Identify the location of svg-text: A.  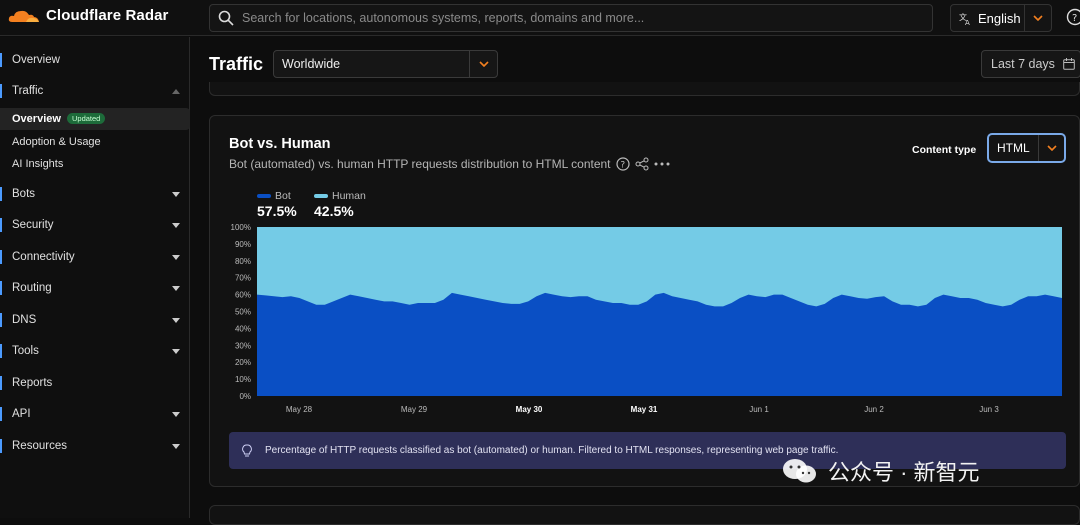
(967, 22).